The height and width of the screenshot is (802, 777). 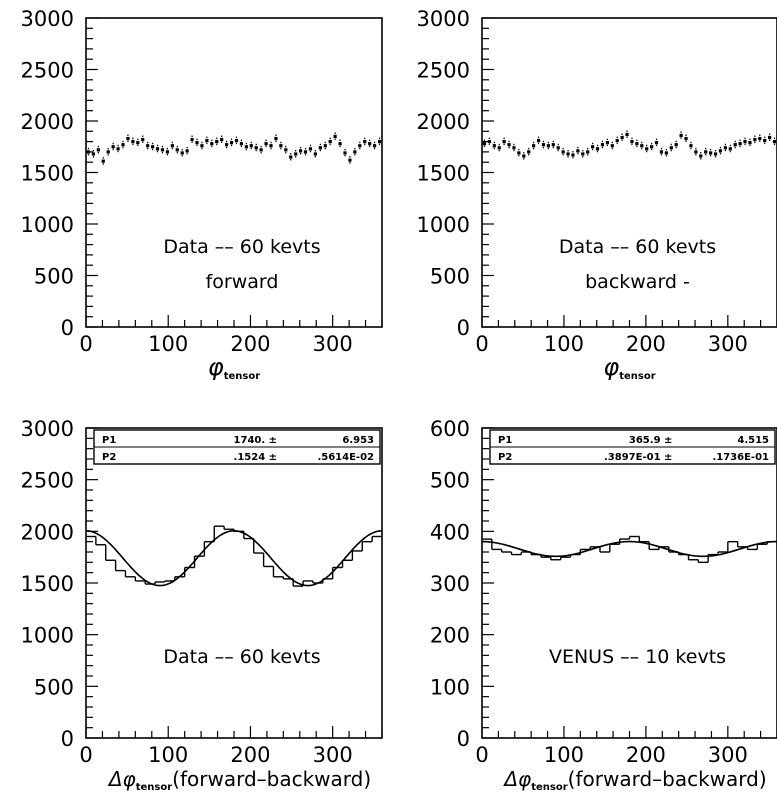 What do you see at coordinates (450, 636) in the screenshot?
I see `y-tick-label: 200` at bounding box center [450, 636].